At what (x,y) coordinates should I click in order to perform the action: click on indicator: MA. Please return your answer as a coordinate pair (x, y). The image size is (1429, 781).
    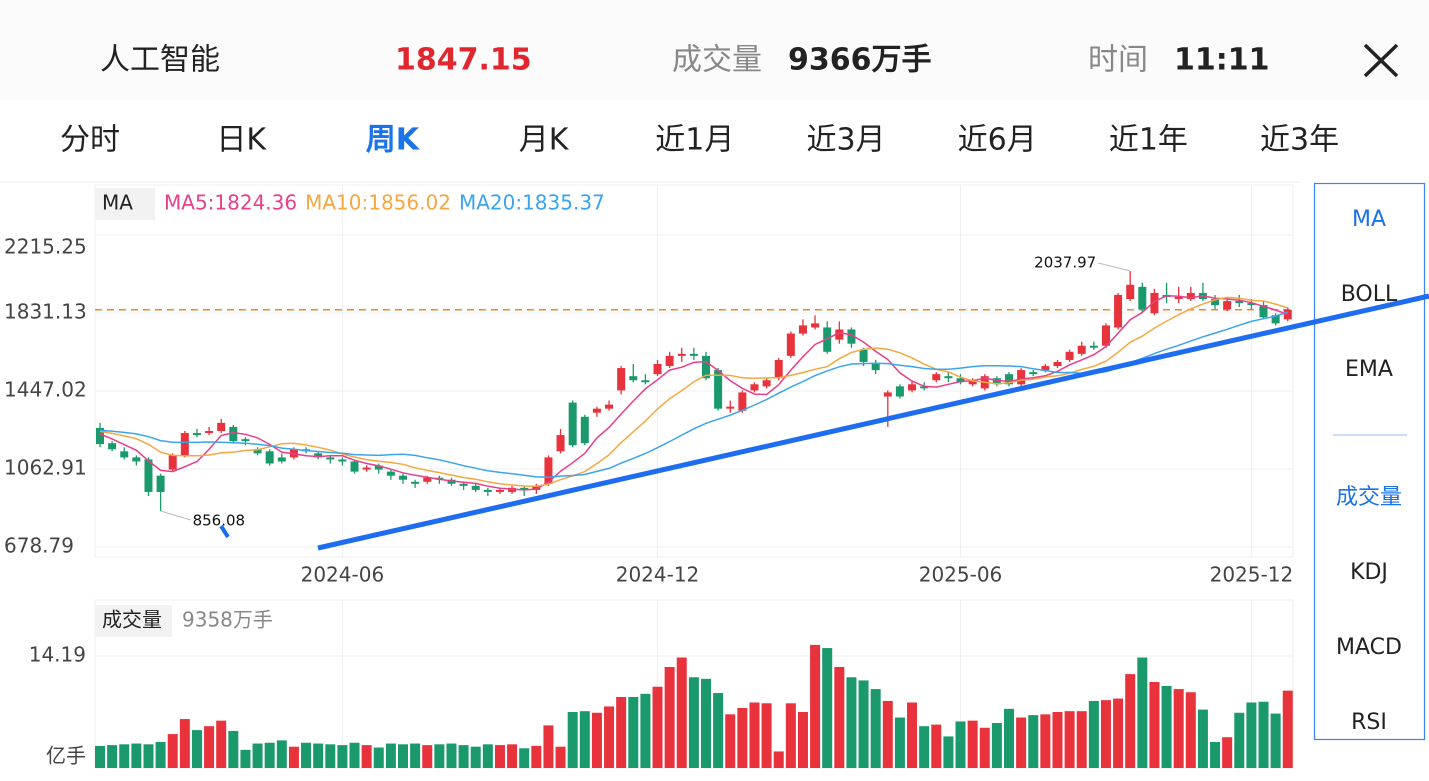
    Looking at the image, I should click on (1369, 219).